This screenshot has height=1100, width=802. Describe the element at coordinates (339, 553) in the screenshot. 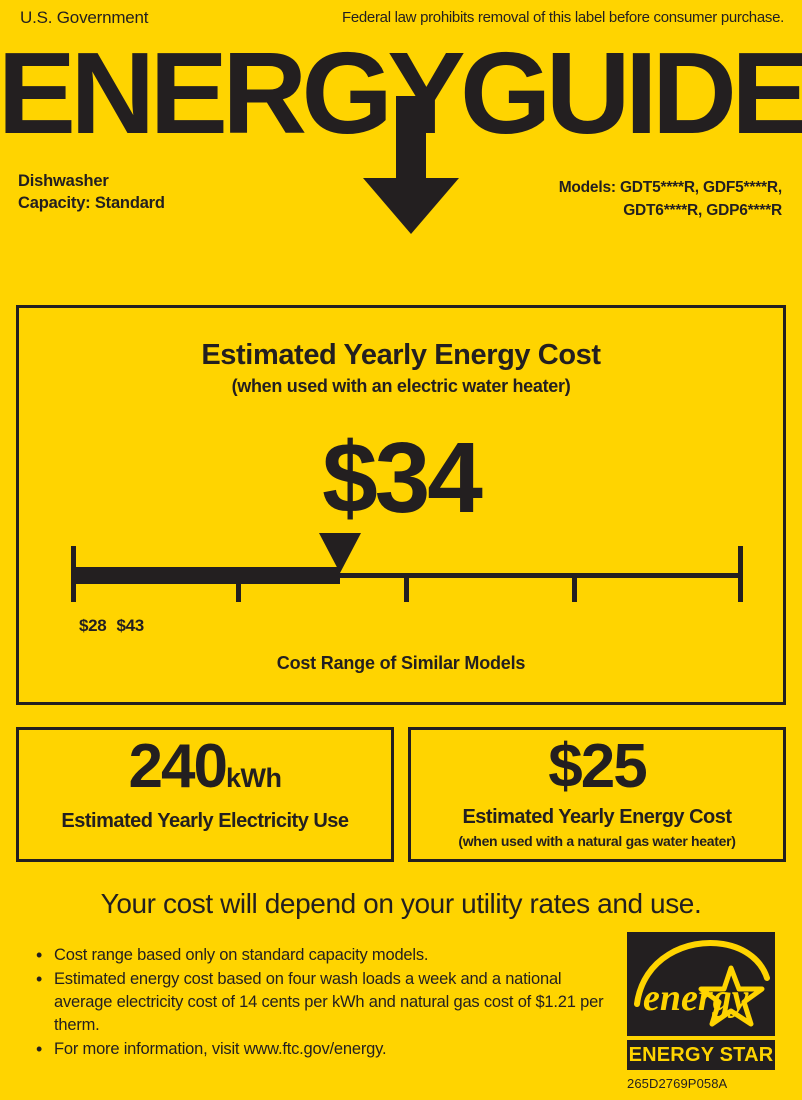

I see `cost-marker-triangle-icon` at that location.